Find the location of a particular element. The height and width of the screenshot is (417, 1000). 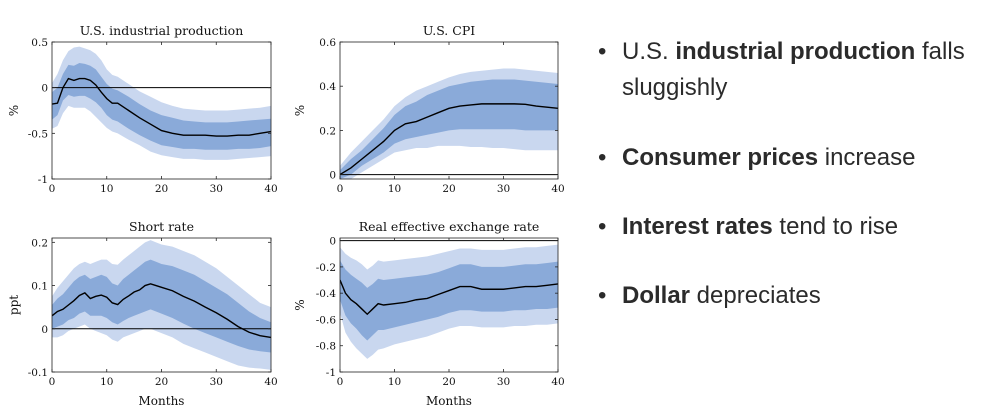

bullet-item: Interest rates tend to rise is located at coordinates (793, 227).